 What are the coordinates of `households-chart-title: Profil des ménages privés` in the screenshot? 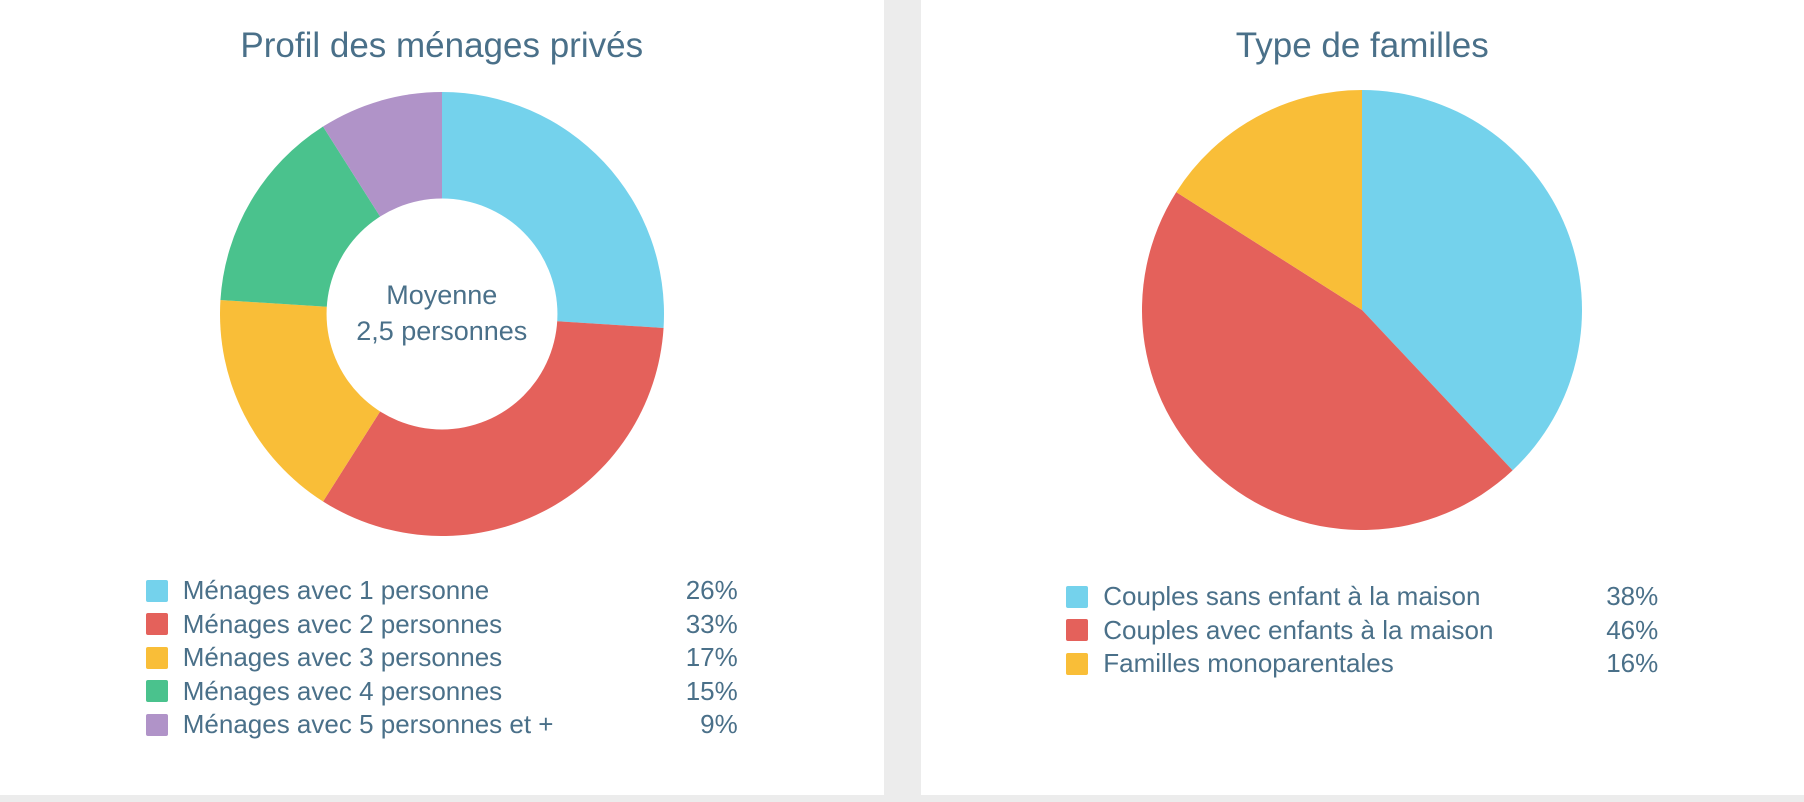 It's located at (442, 45).